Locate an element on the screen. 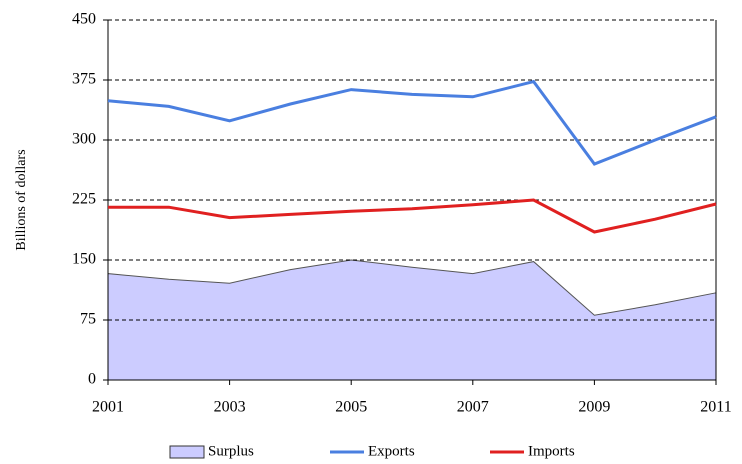  x-tick-label: 2005 is located at coordinates (351, 407).